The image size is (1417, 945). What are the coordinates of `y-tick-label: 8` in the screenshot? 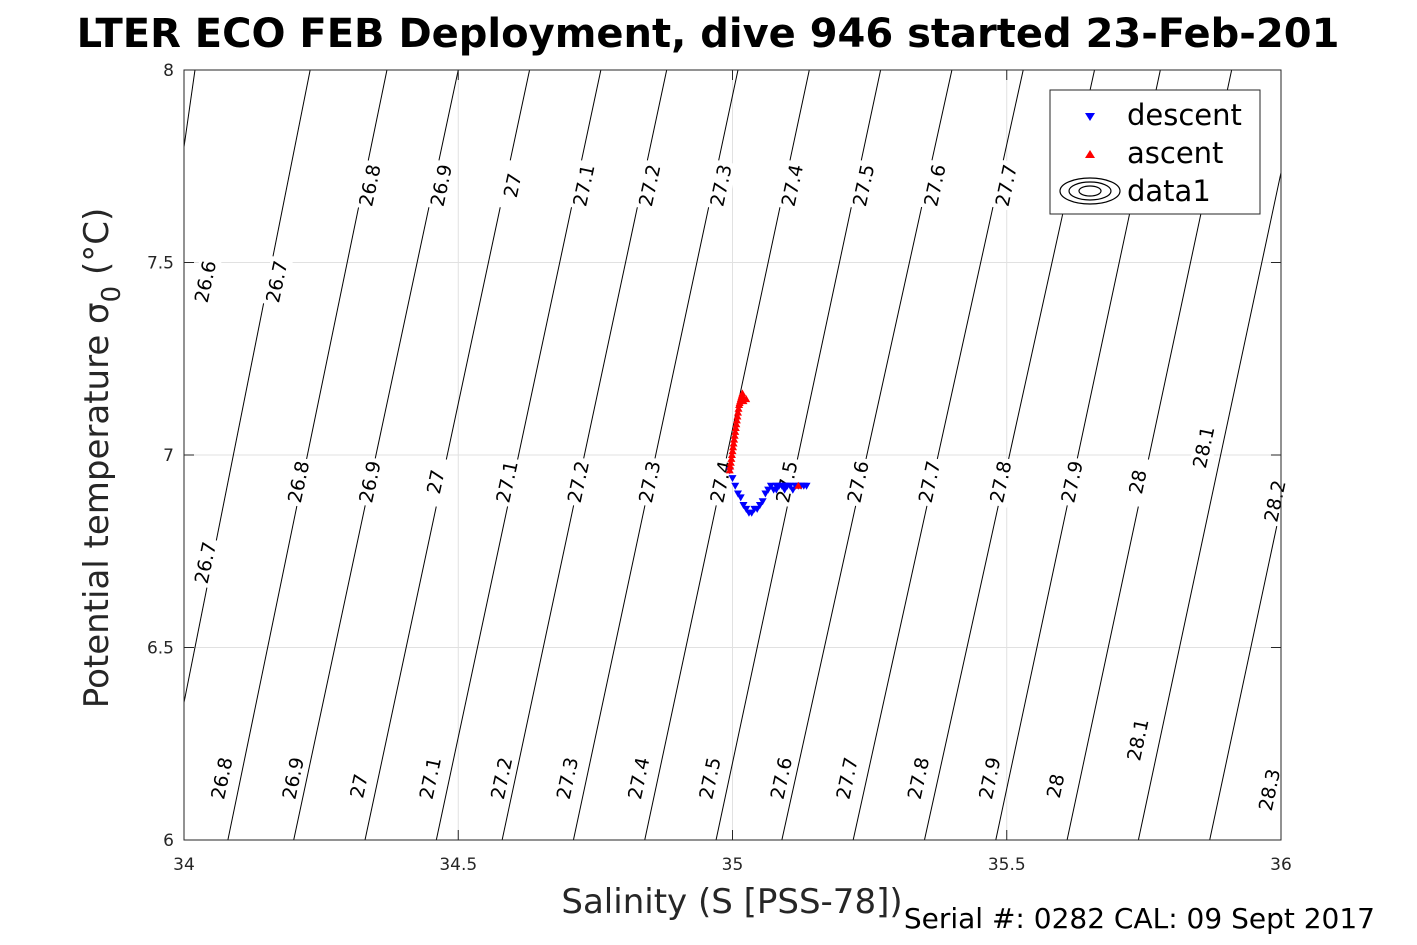 It's located at (168, 71).